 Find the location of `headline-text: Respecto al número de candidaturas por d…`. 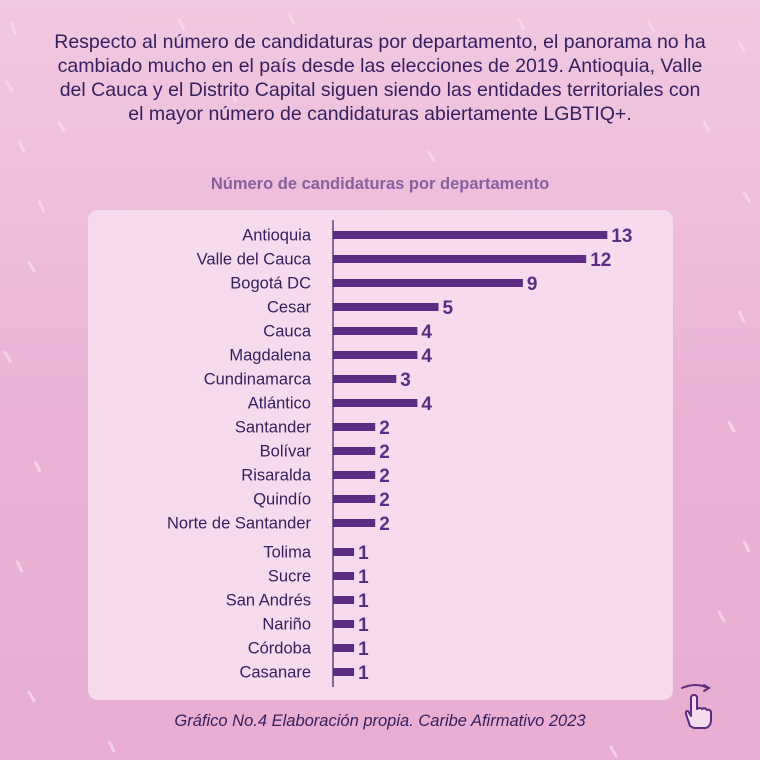

headline-text: Respecto al número de candidaturas por d… is located at coordinates (380, 78).